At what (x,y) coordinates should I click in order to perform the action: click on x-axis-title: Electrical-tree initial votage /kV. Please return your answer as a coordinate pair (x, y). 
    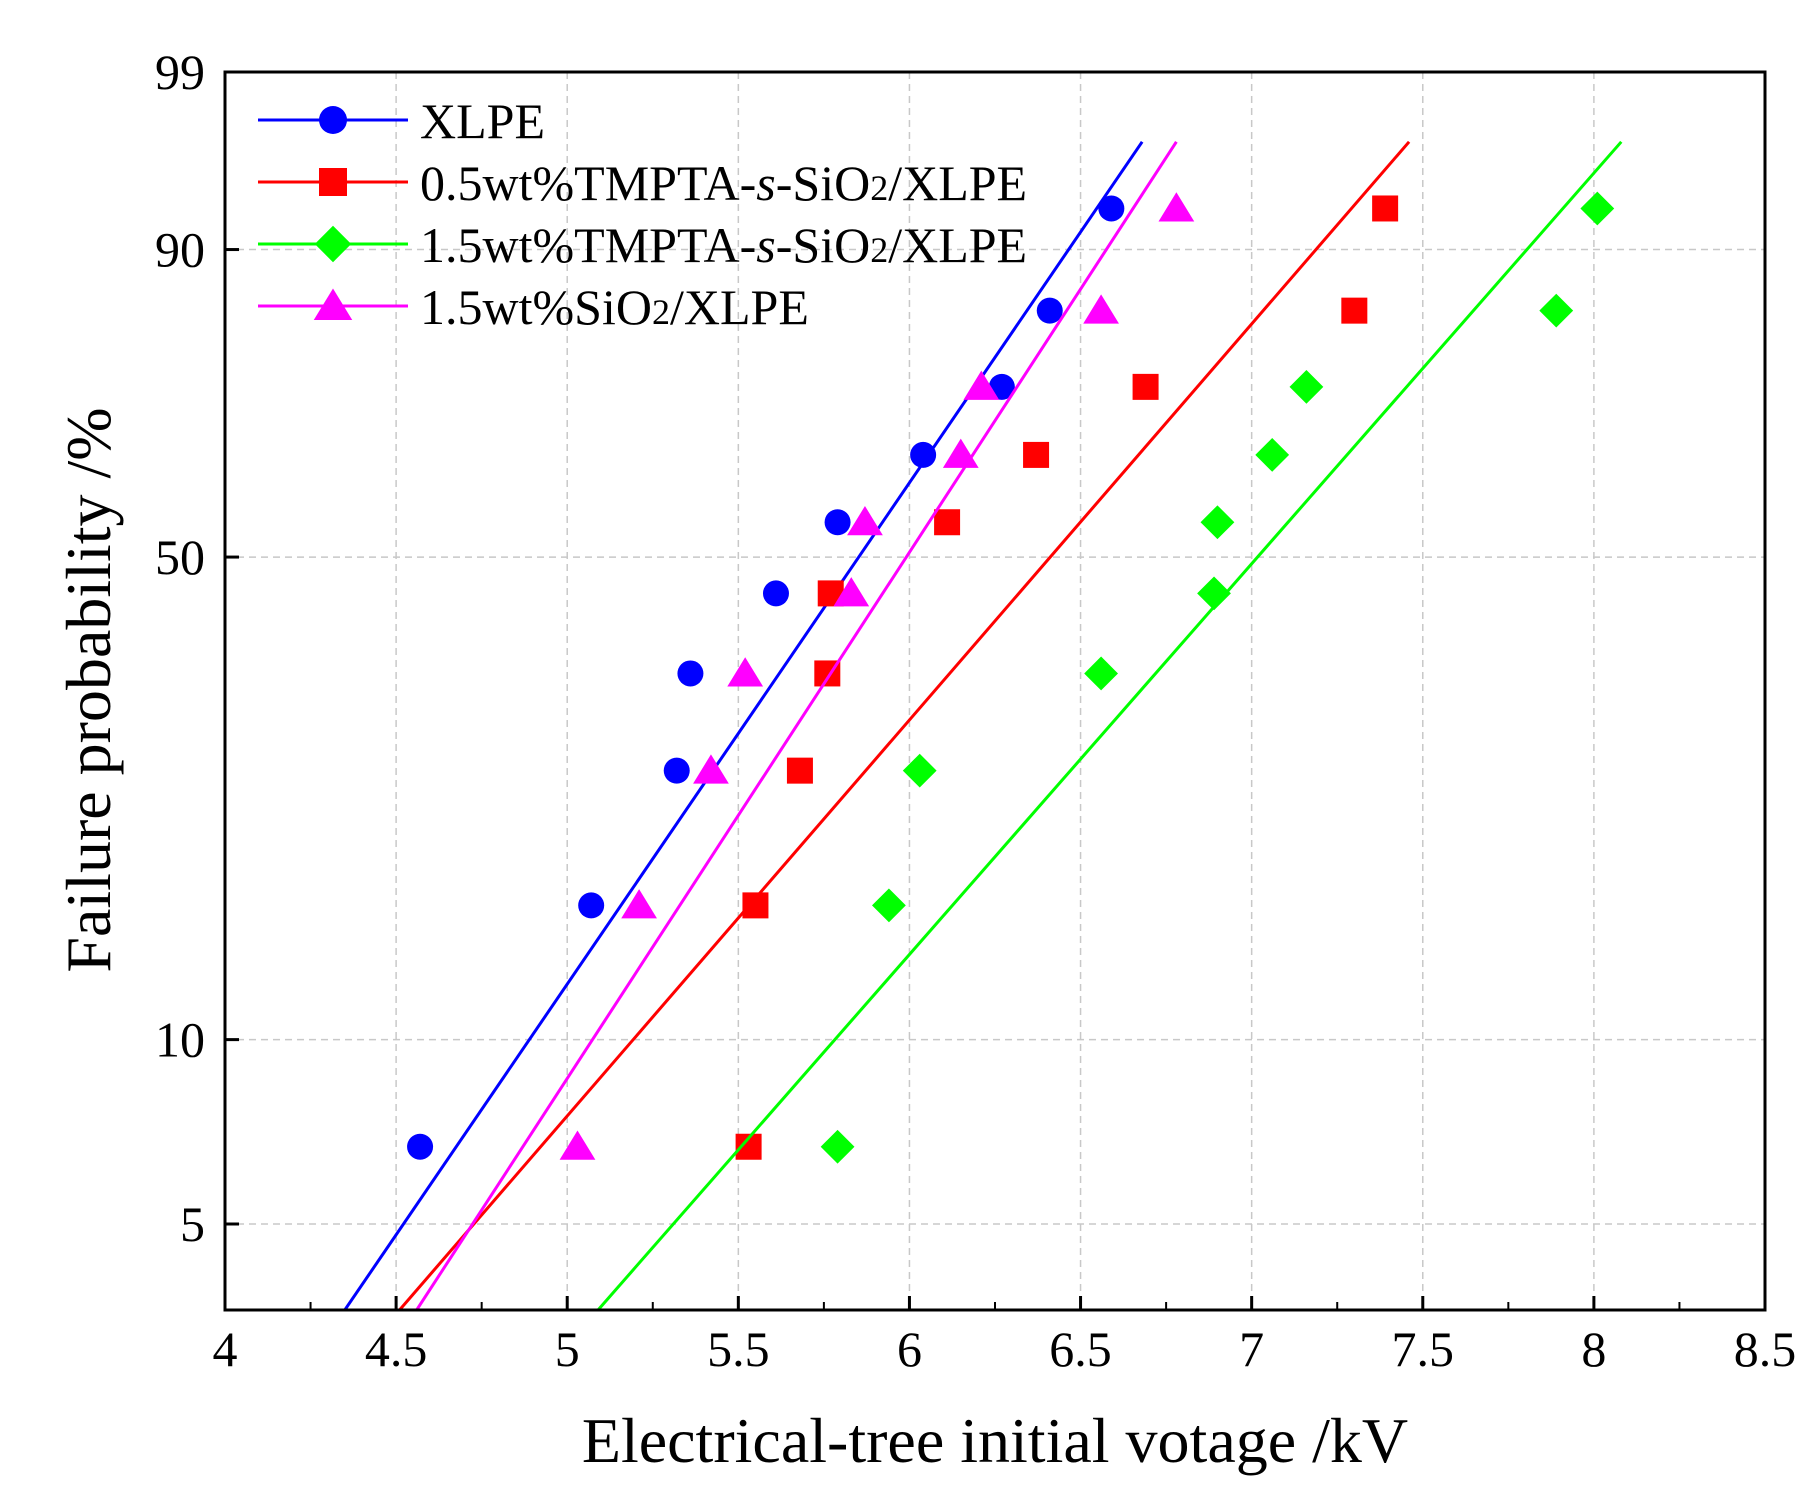
    Looking at the image, I should click on (995, 1440).